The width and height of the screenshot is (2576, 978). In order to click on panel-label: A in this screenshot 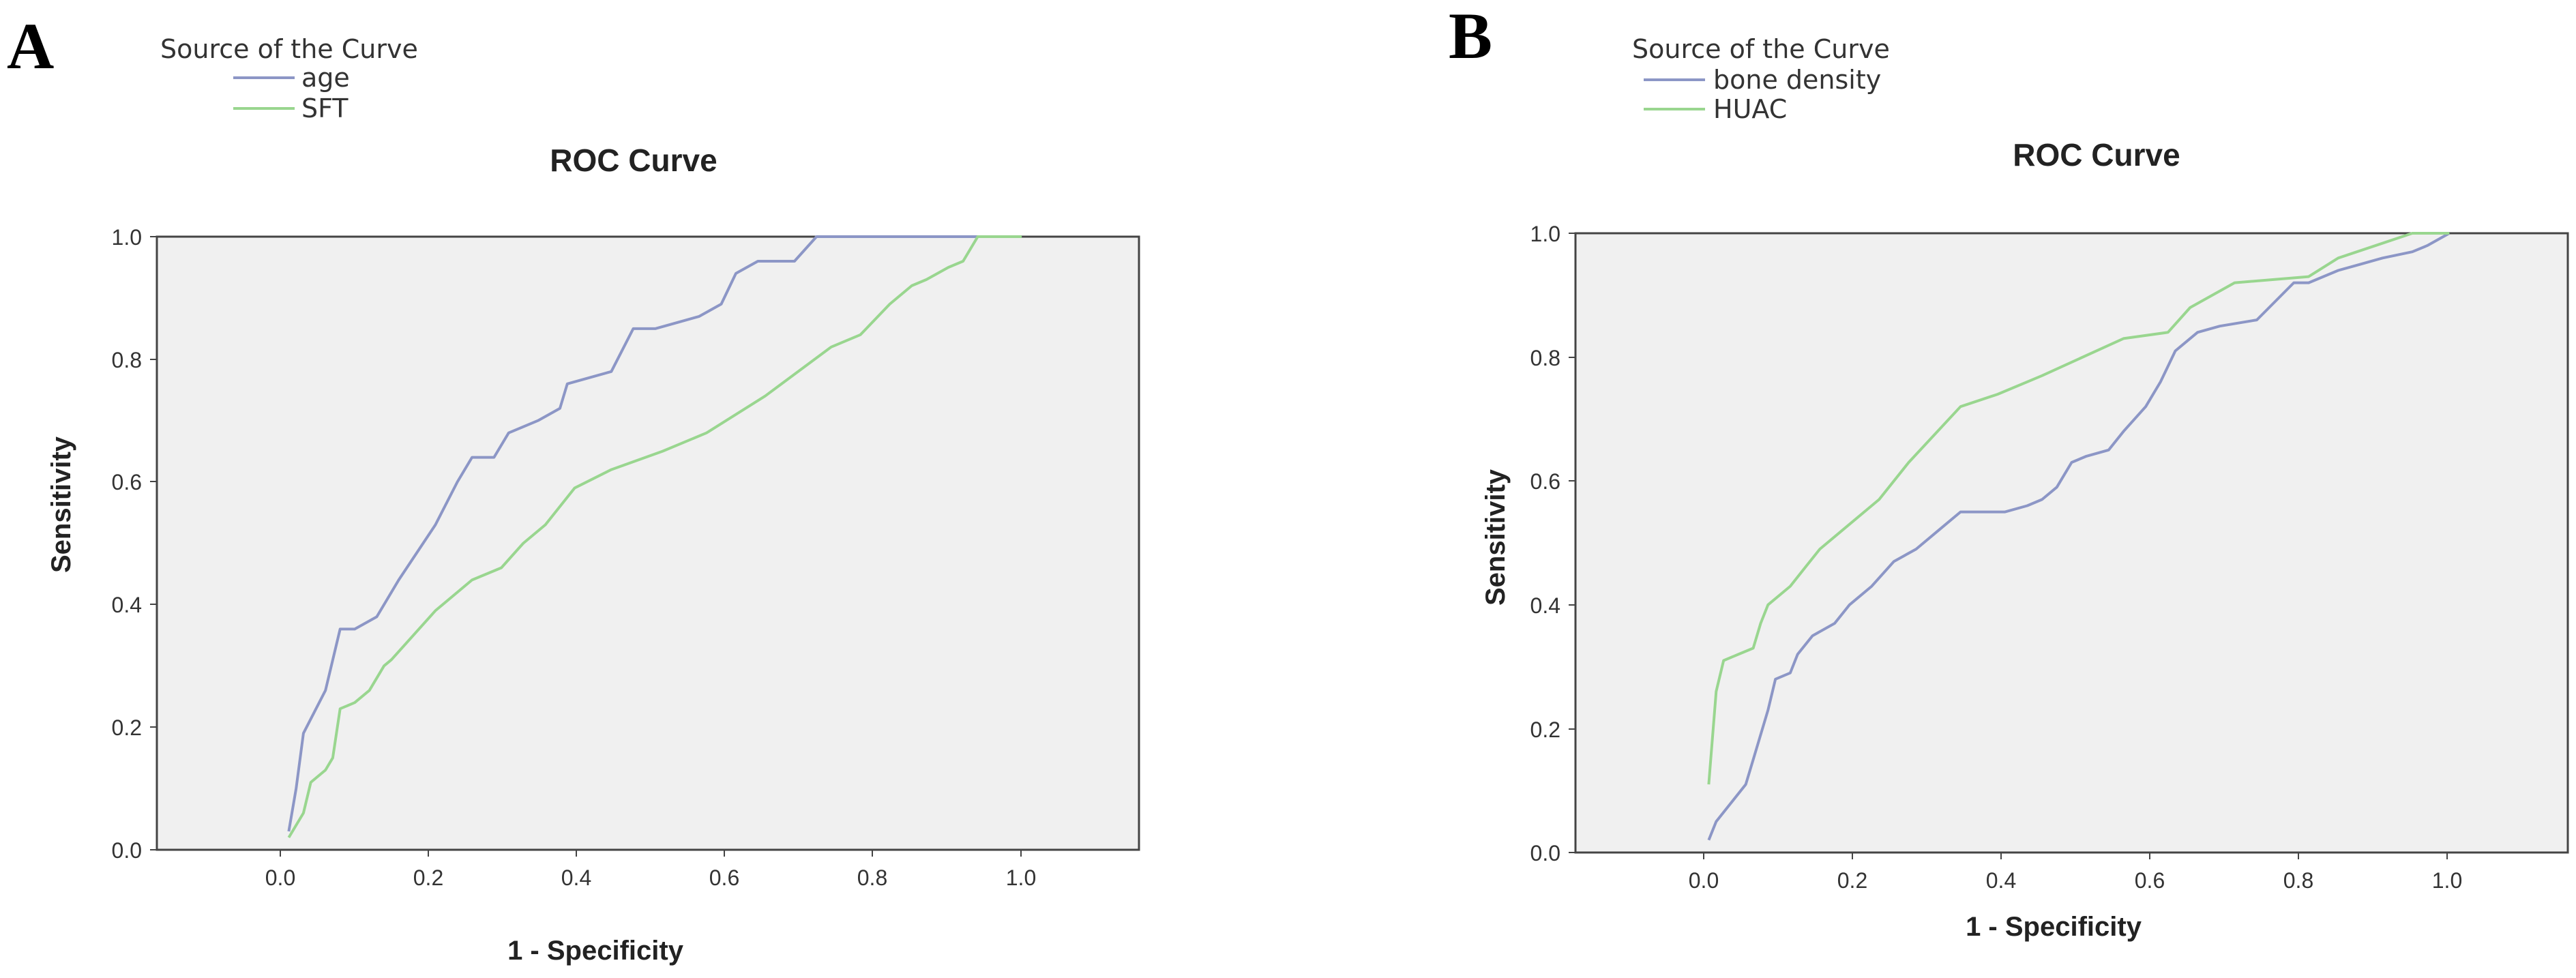, I will do `click(30, 46)`.